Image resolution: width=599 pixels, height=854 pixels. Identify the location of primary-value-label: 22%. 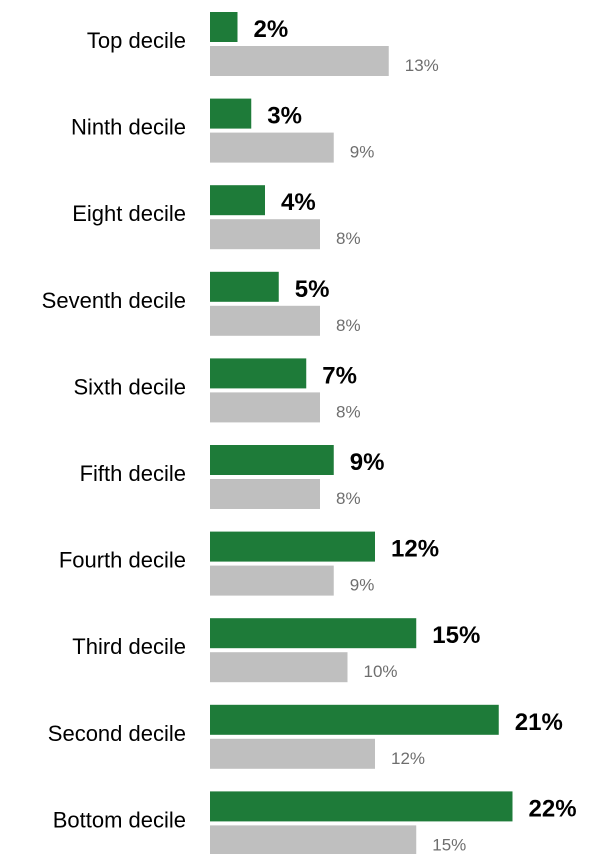
(553, 808).